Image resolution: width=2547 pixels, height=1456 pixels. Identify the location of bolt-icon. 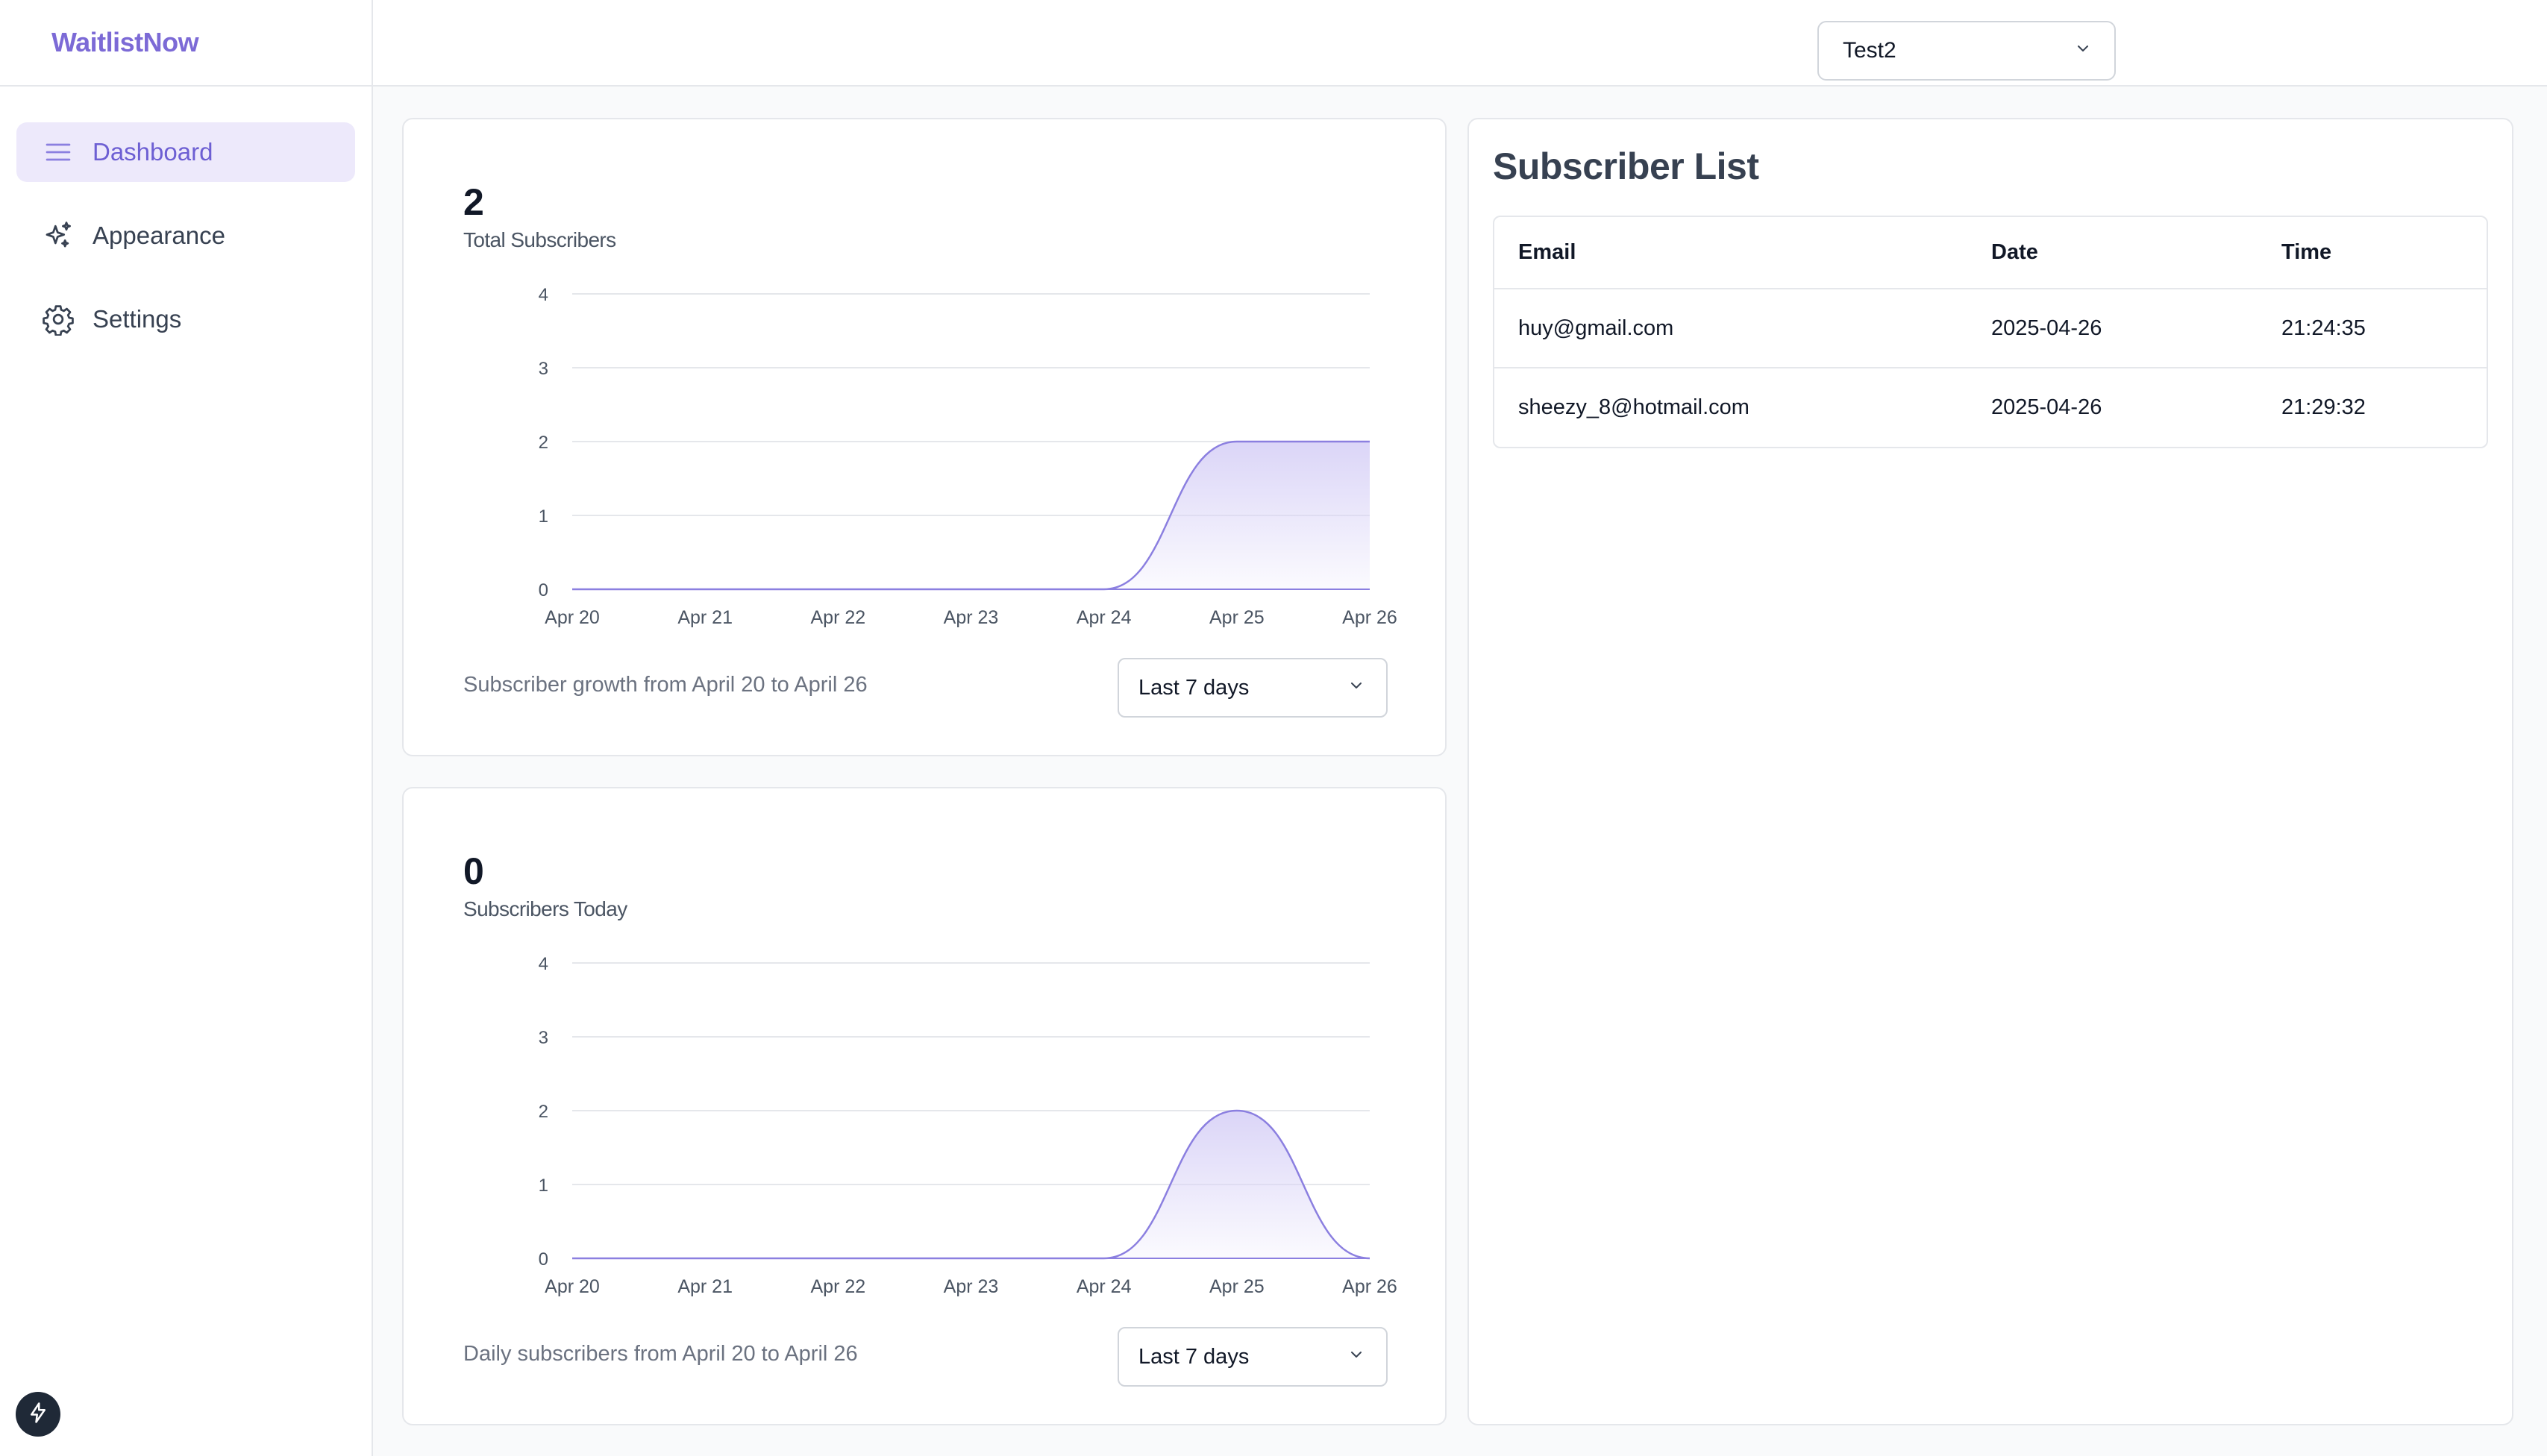
(38, 1415).